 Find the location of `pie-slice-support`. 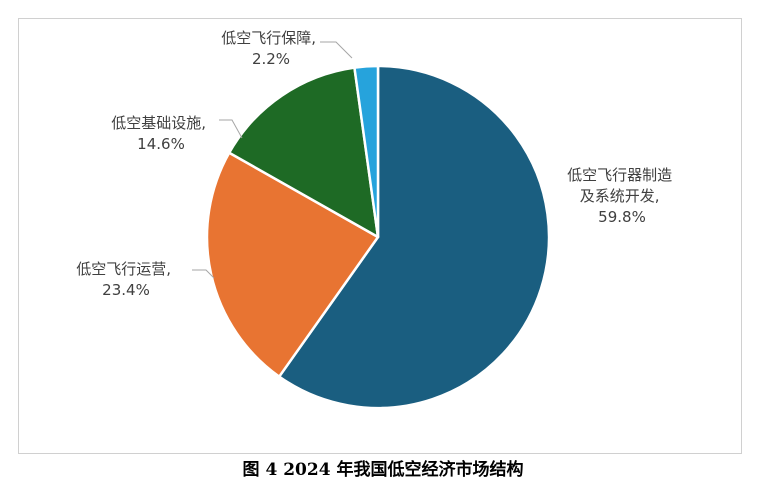

pie-slice-support is located at coordinates (366, 151).